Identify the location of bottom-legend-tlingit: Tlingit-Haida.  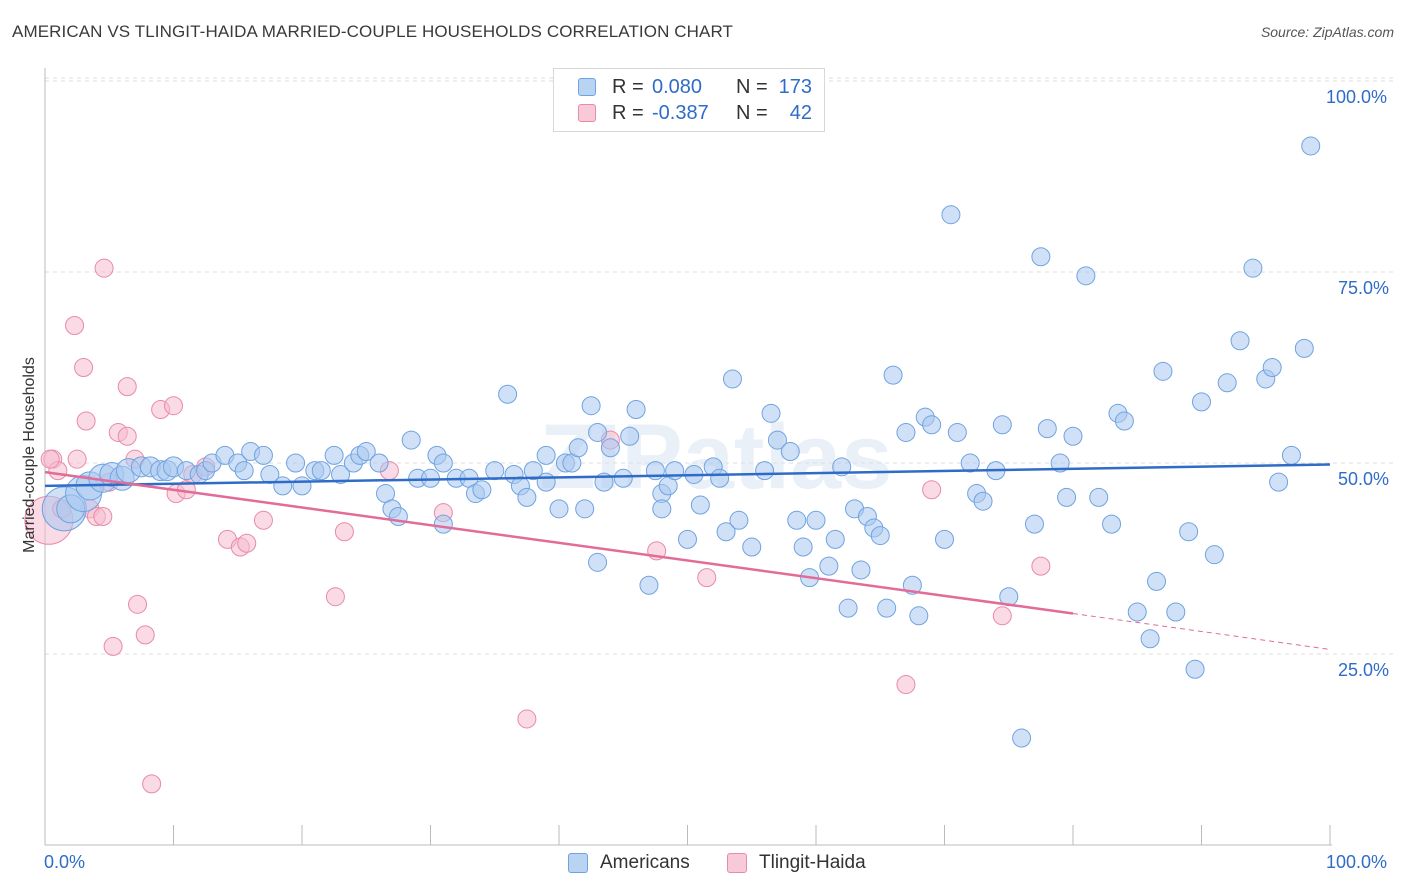
(796, 863).